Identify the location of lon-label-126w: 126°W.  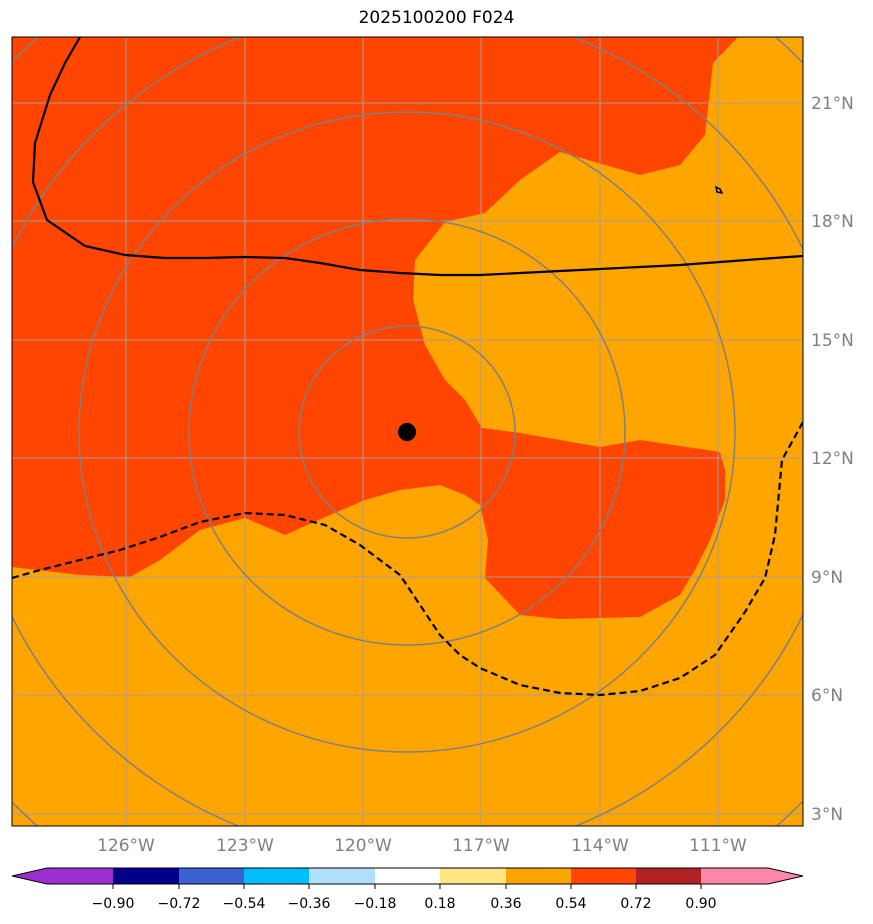
(126, 846).